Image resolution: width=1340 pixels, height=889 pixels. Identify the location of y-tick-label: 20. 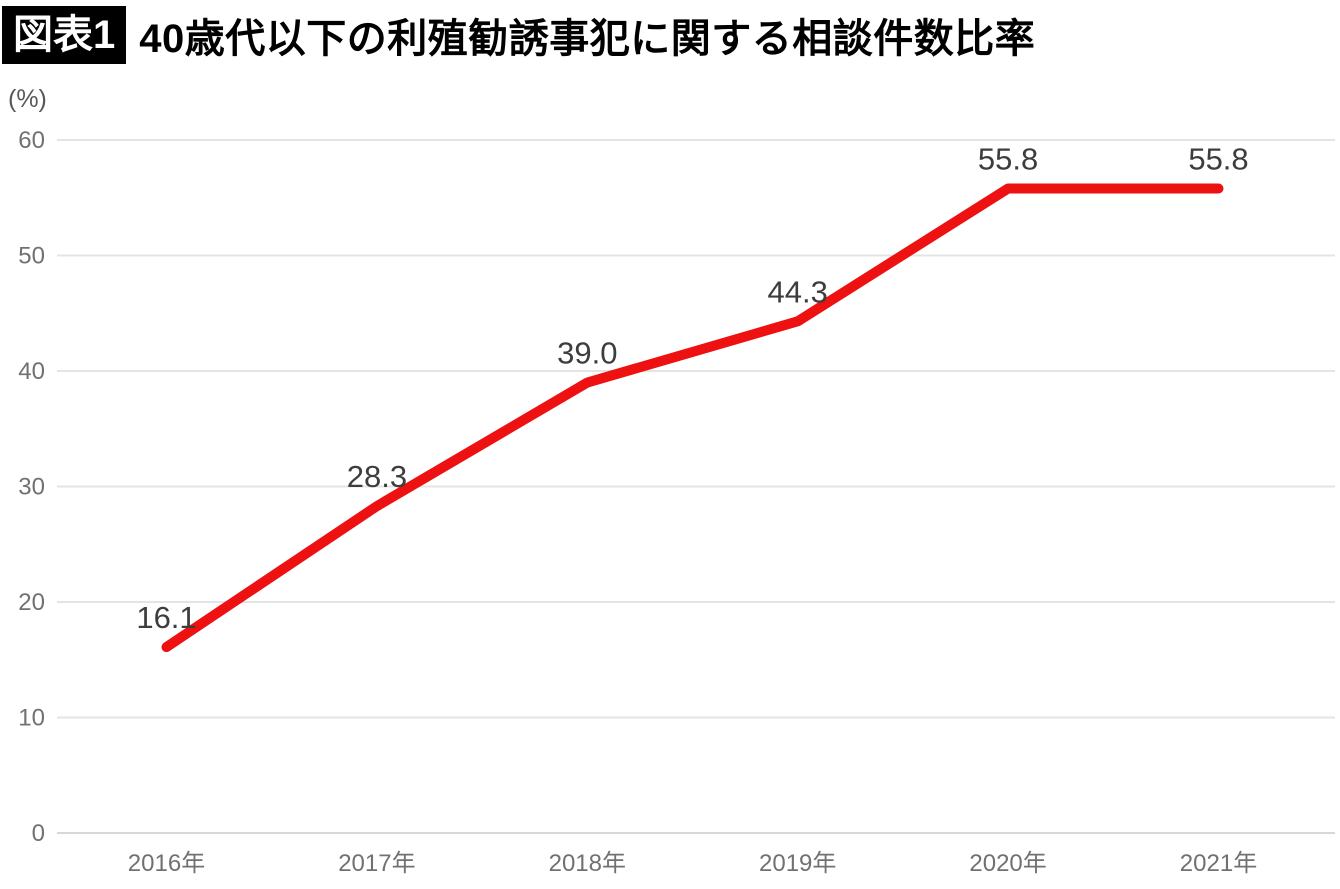
(31, 602).